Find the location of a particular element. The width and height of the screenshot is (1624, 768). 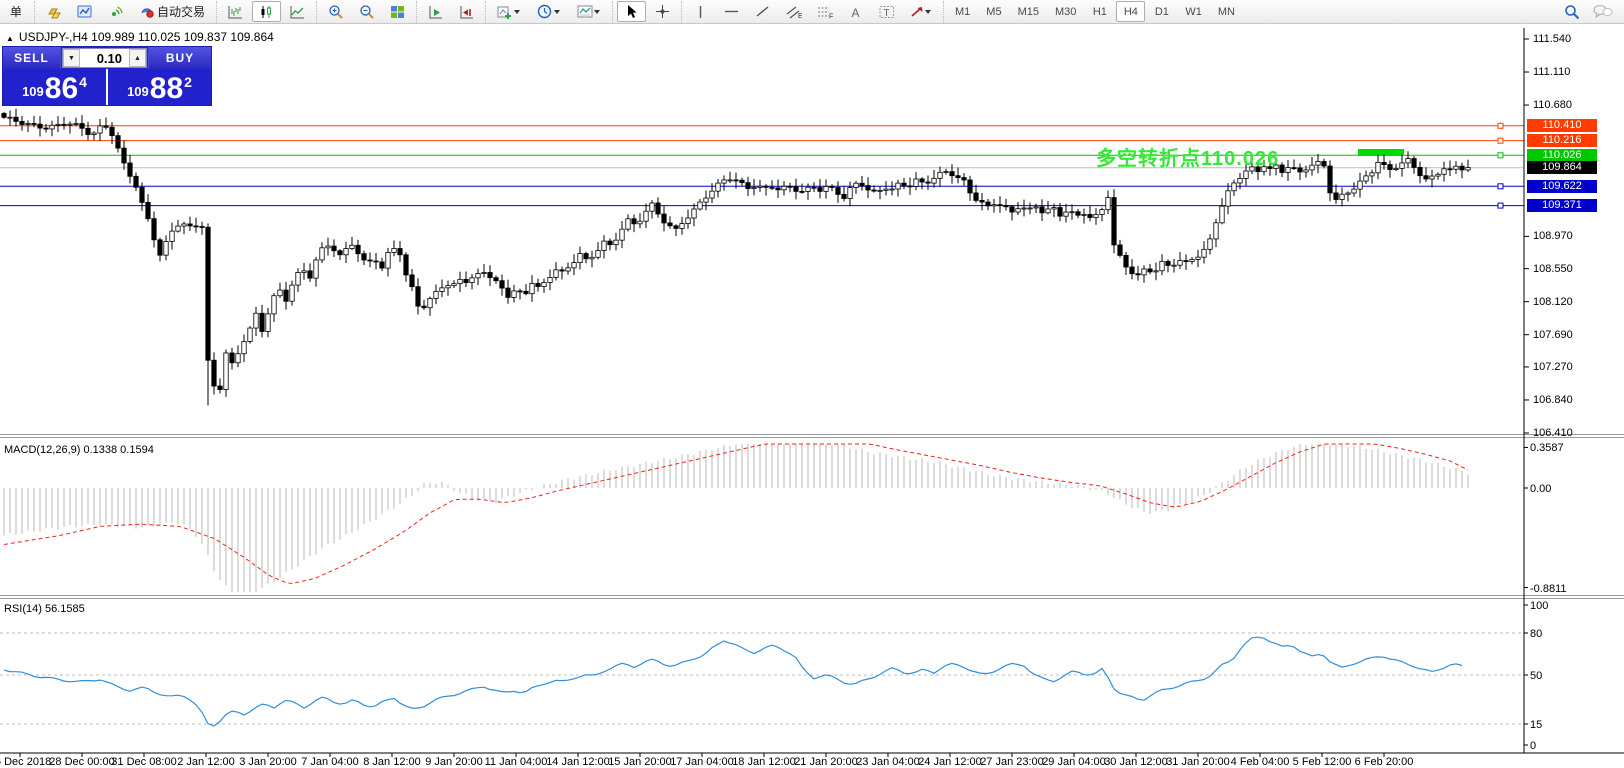

fibonacci-tool: F is located at coordinates (824, 11).